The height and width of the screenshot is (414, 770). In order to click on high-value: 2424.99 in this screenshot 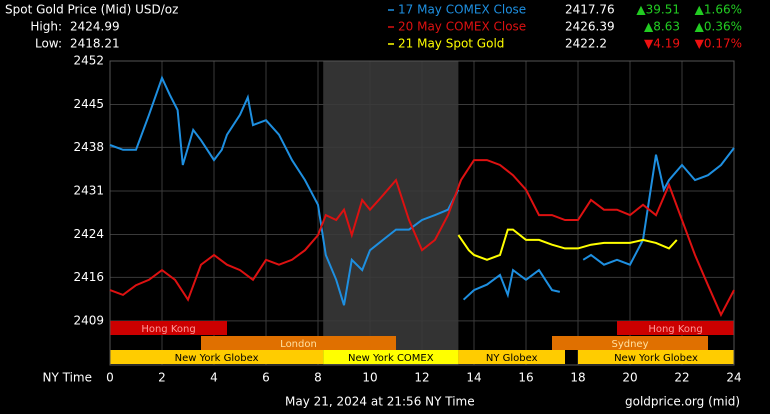, I will do `click(95, 27)`.